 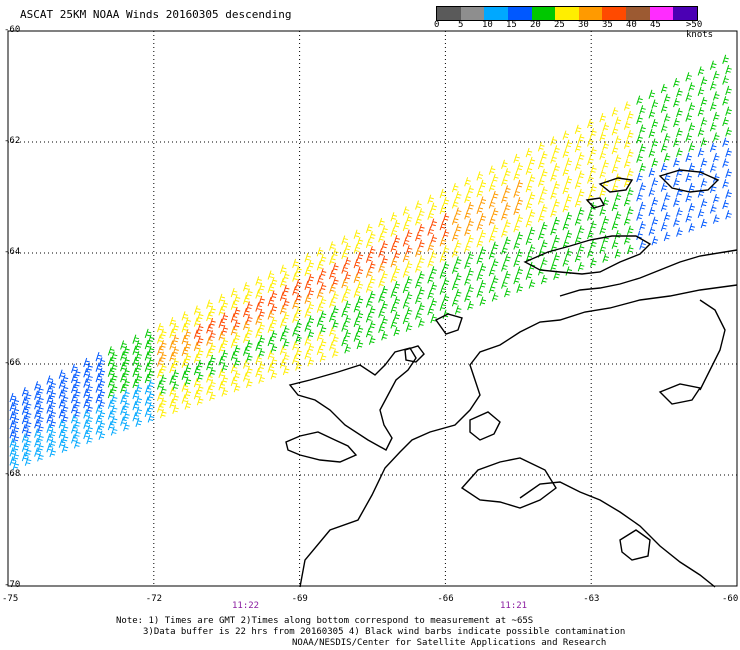 I want to click on x-tick-label: -63, so click(x=591, y=599).